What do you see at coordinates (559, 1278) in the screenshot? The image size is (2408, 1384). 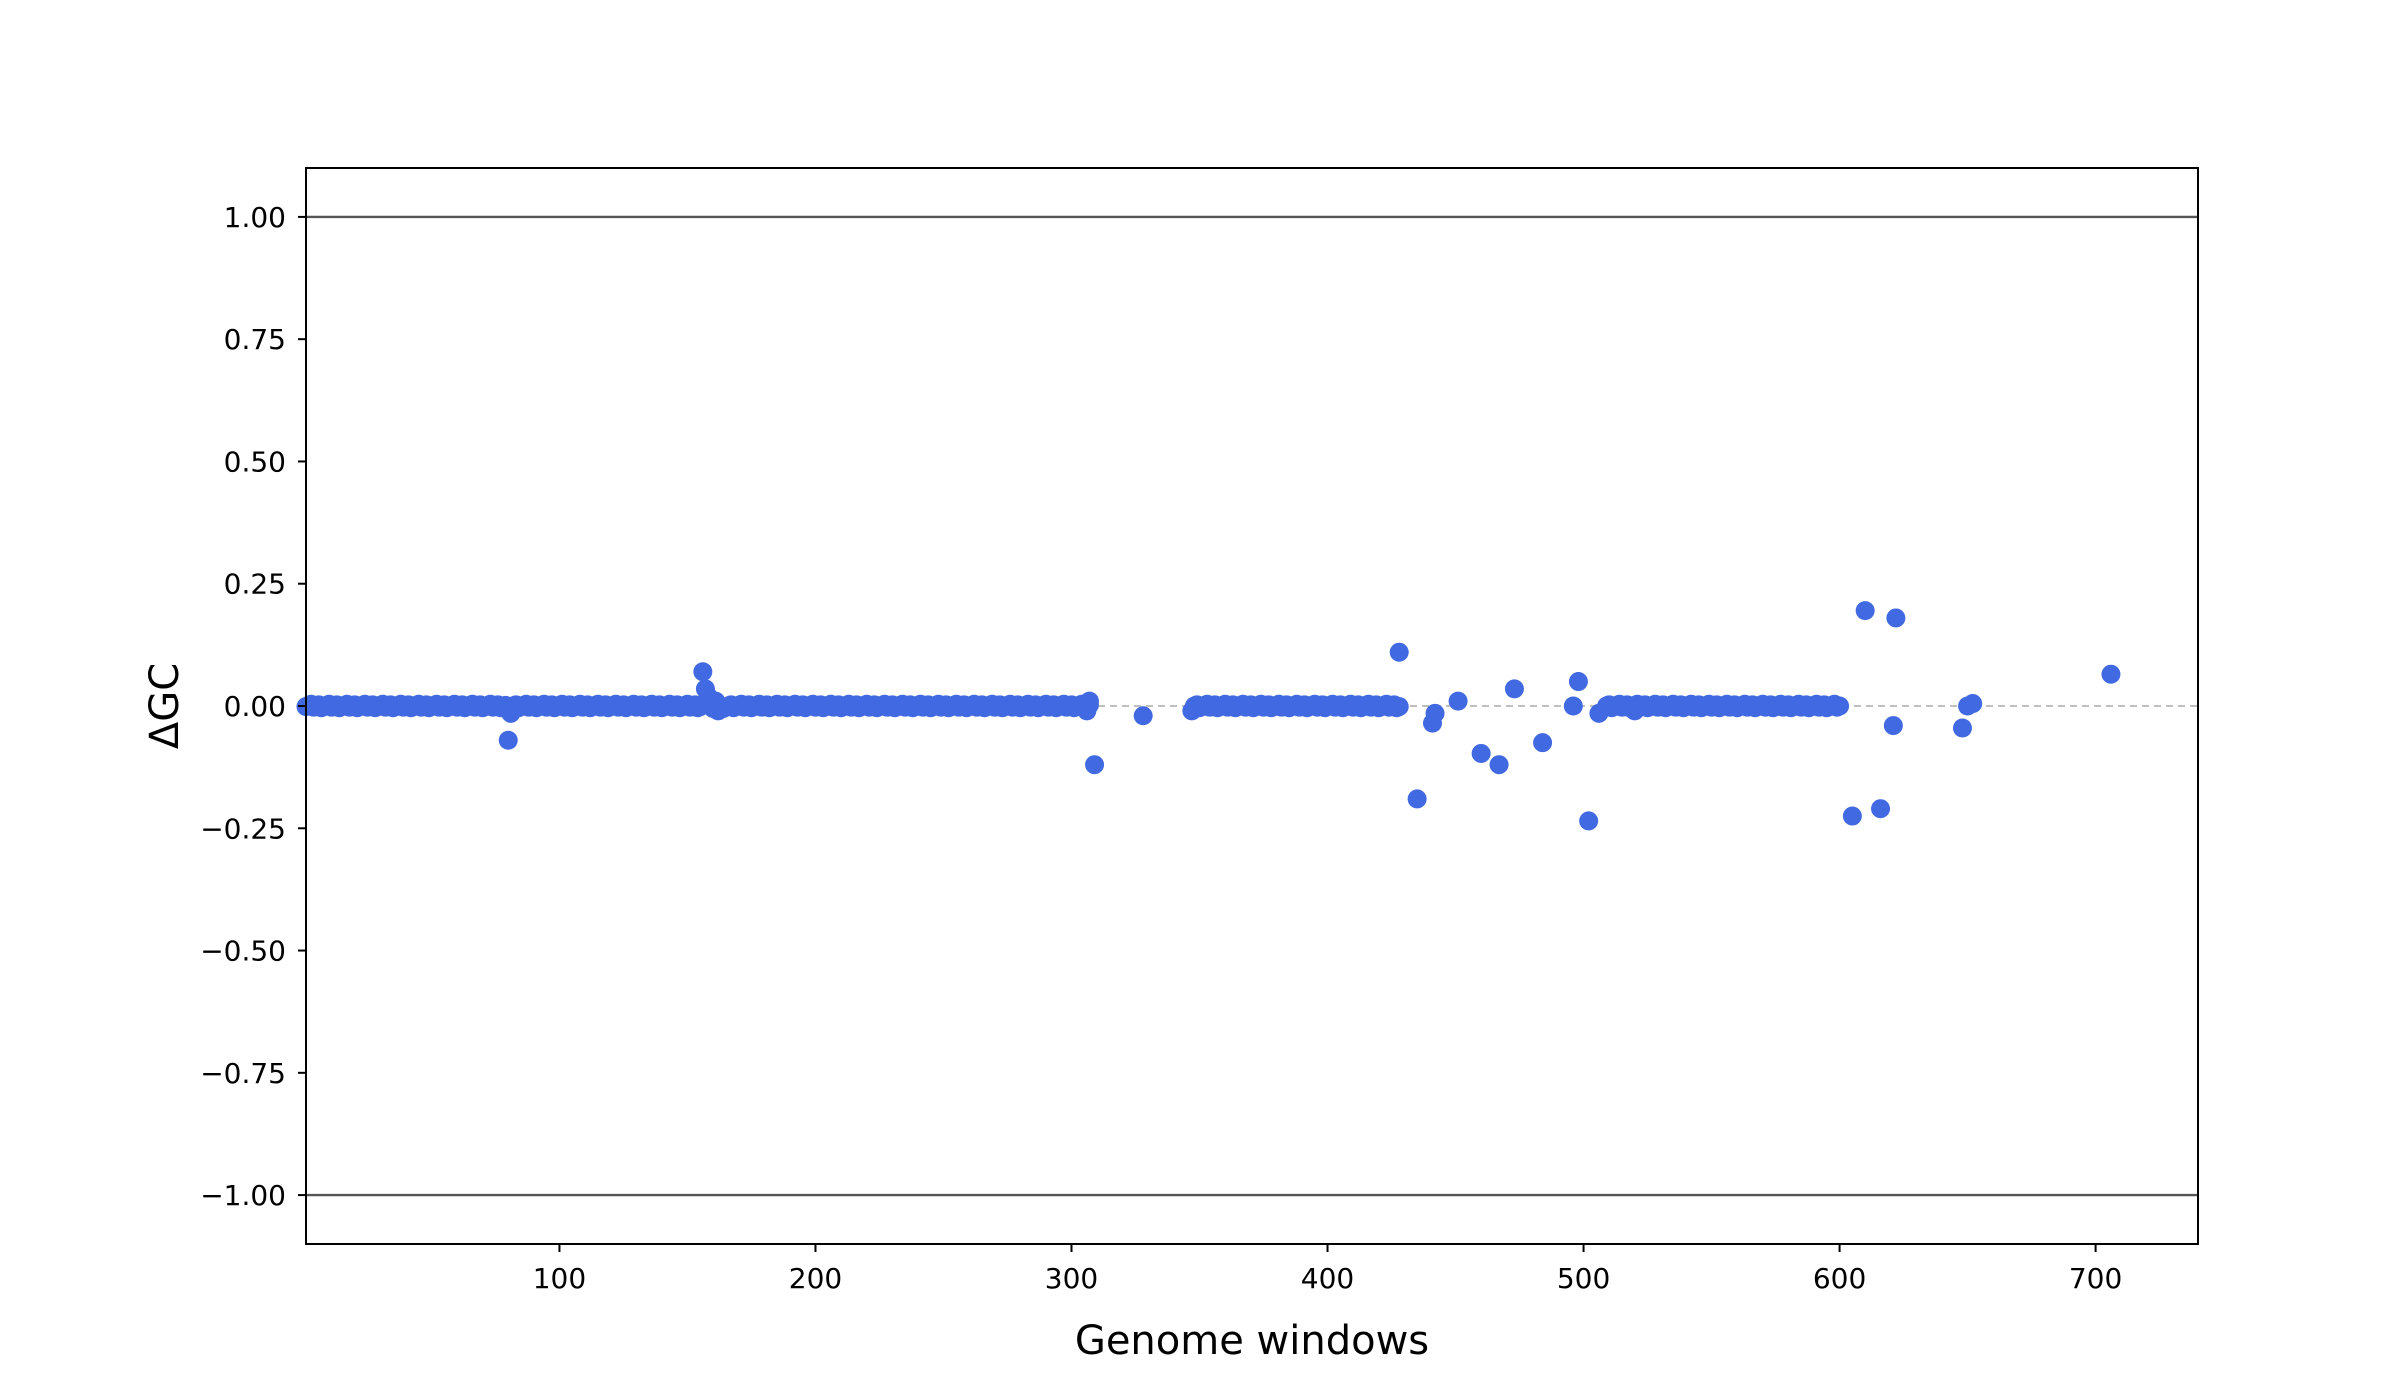 I see `x-tick-label: 100` at bounding box center [559, 1278].